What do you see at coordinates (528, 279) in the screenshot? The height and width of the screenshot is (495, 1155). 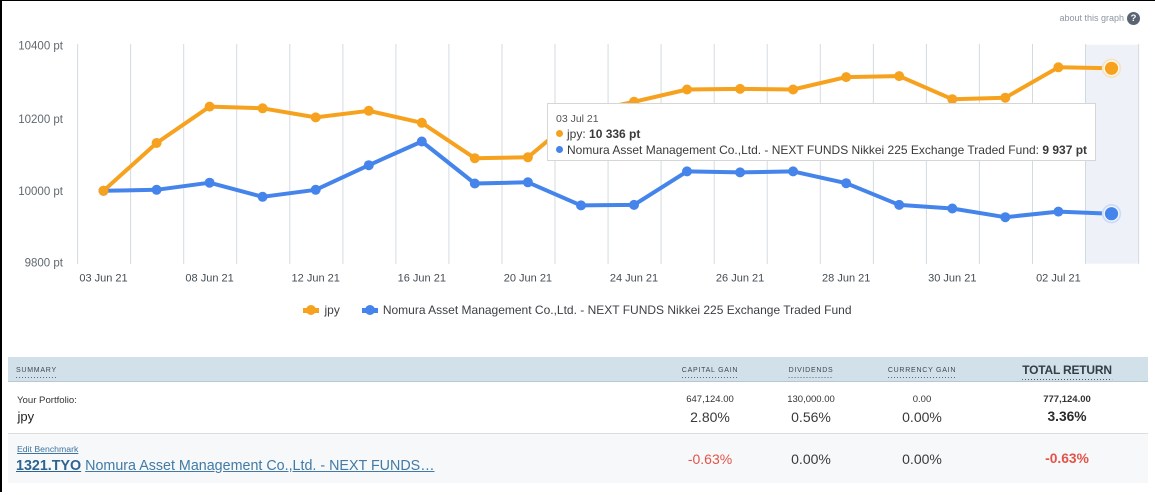 I see `svg-text: 20 Jun 21` at bounding box center [528, 279].